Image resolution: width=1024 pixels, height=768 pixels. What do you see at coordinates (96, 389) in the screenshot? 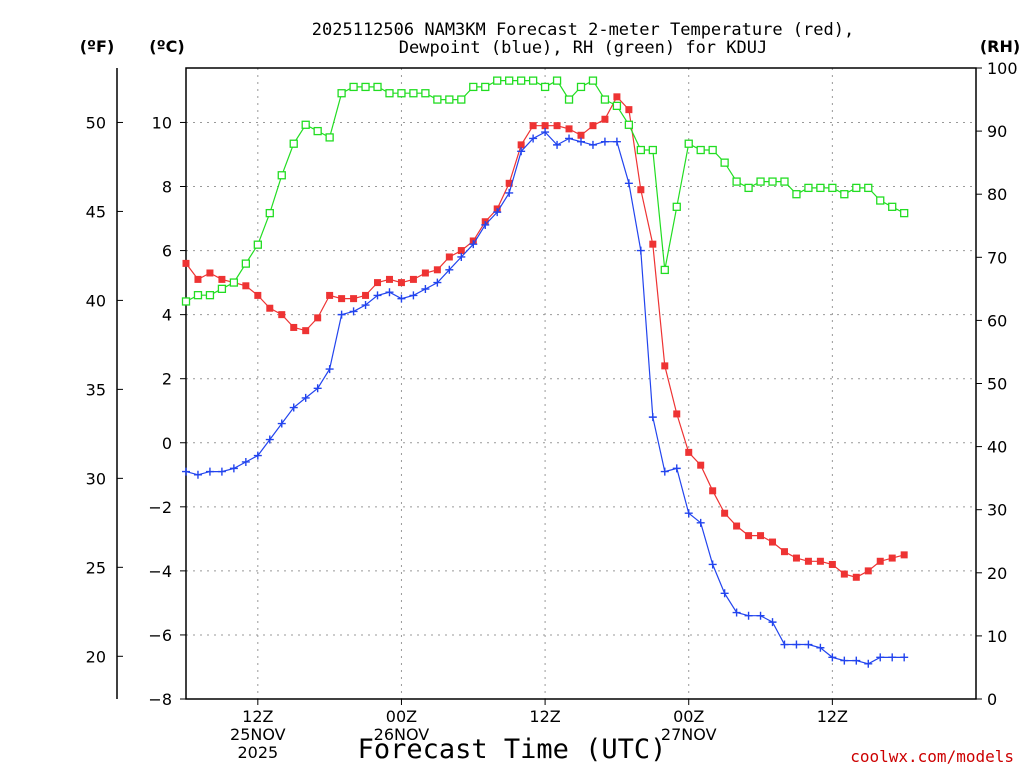
I see `fahrenheit-tick-label: 35` at bounding box center [96, 389].